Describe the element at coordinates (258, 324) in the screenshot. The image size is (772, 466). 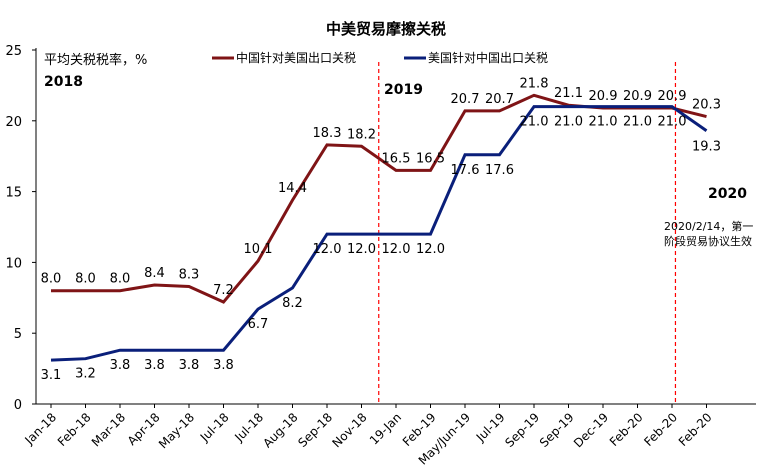
I see `us-data-label: 6.7` at that location.